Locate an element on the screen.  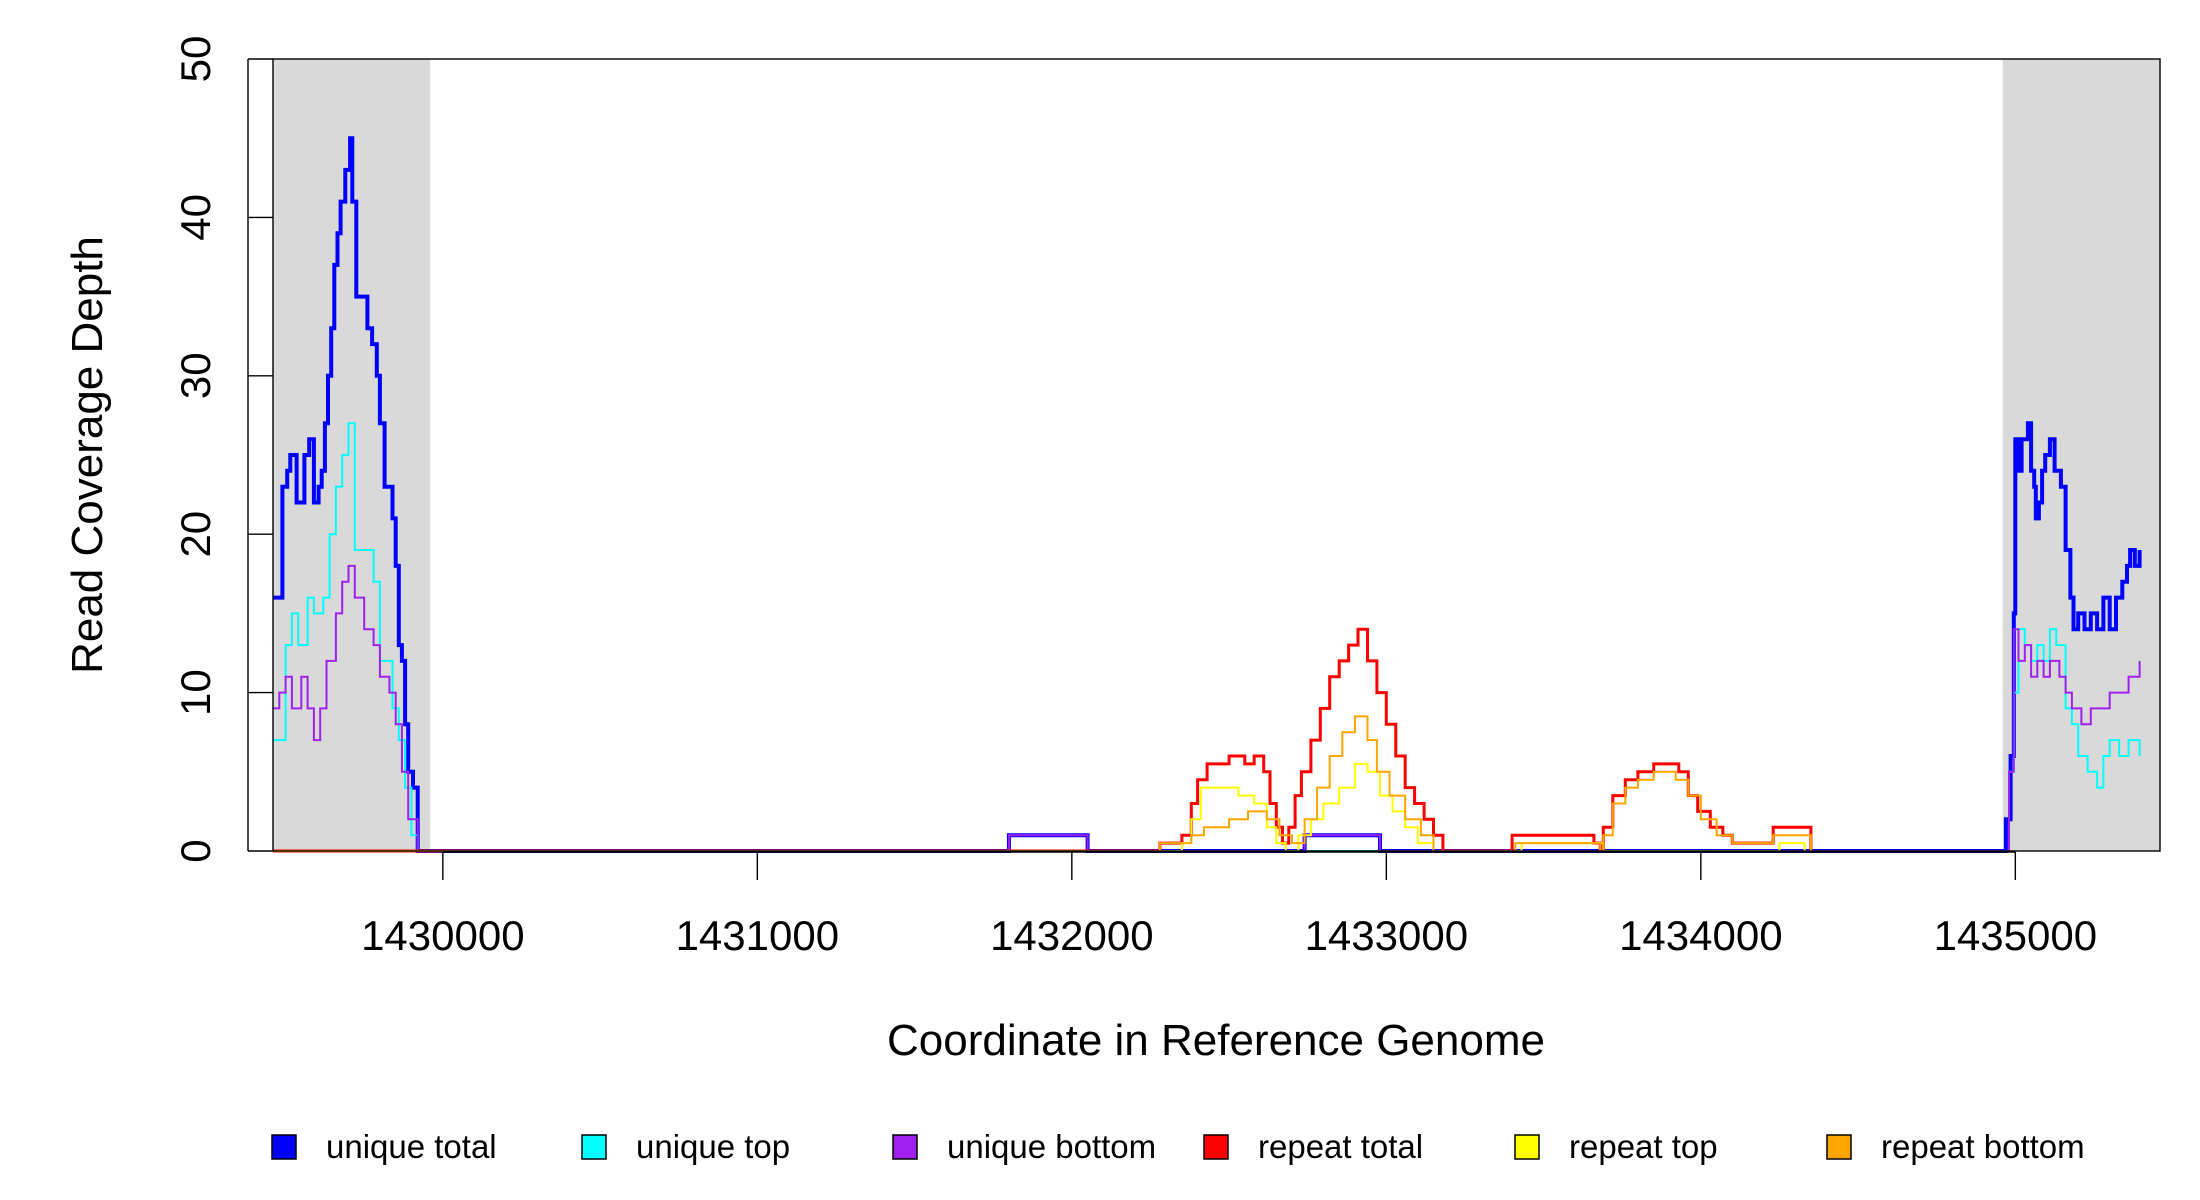
legend-item-repeat-total: repeat total is located at coordinates (1313, 1146).